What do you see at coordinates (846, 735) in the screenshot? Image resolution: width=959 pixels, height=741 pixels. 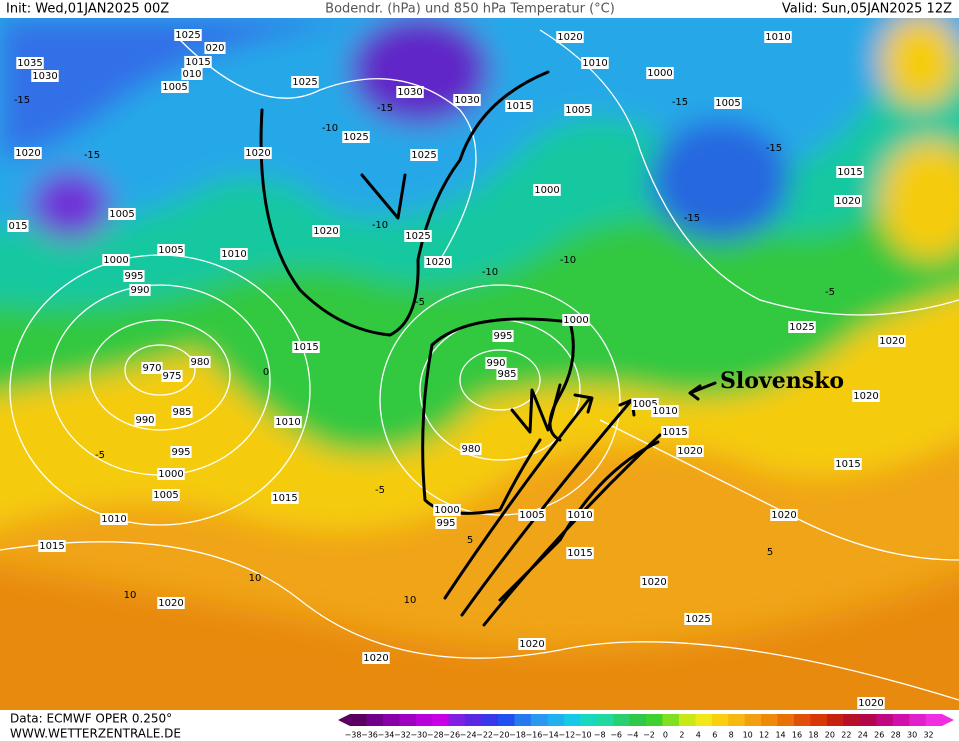 I see `legend-label: 22` at bounding box center [846, 735].